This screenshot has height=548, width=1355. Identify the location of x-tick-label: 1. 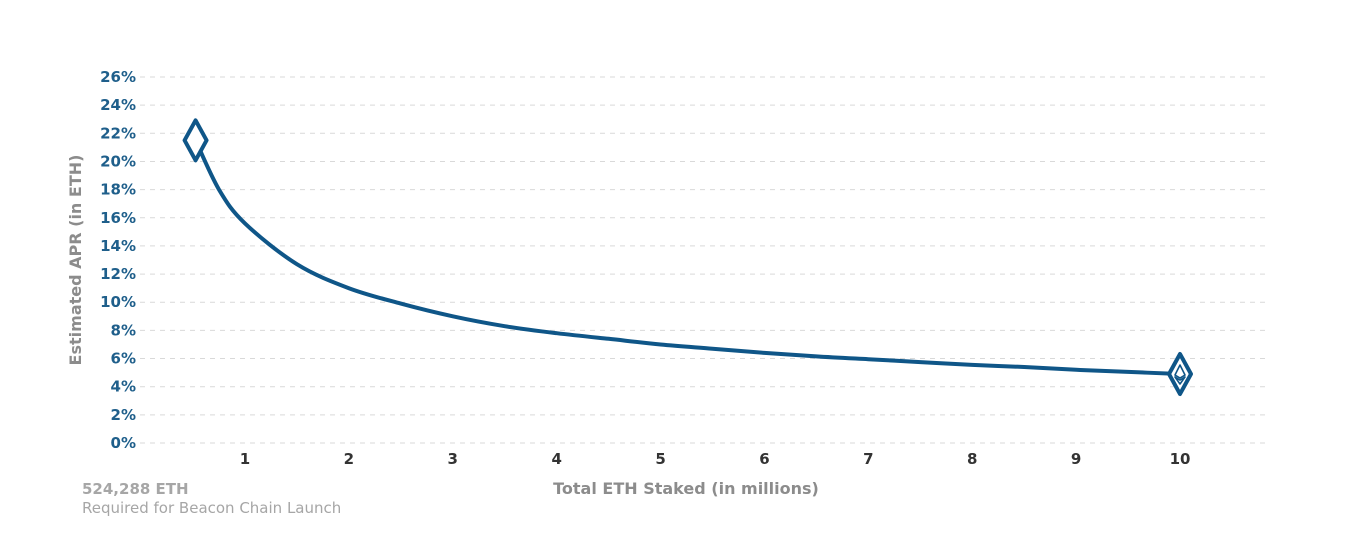
(245, 459).